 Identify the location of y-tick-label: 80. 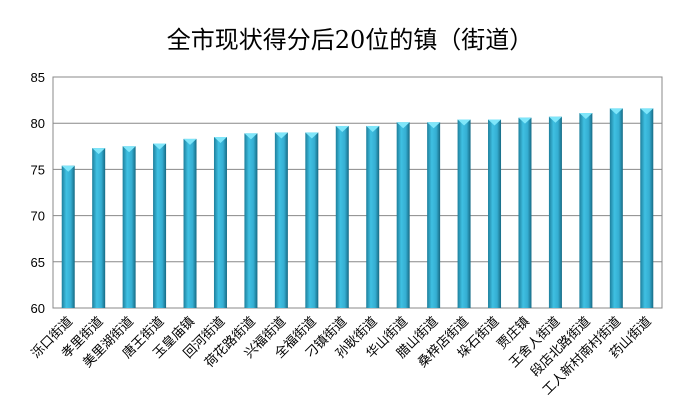
(38, 123).